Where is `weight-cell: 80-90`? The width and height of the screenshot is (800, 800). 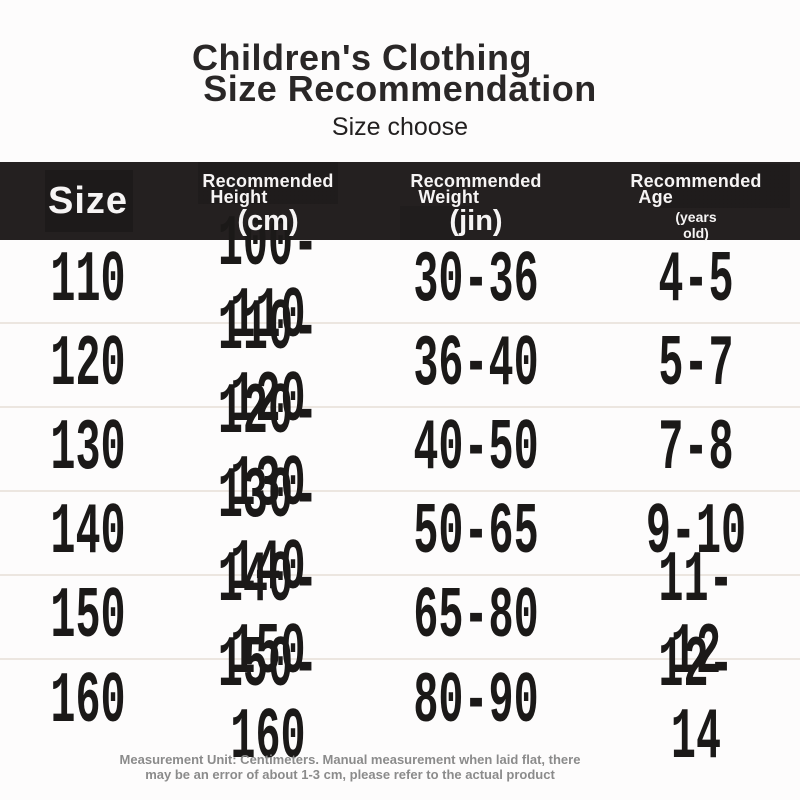 weight-cell: 80-90 is located at coordinates (476, 702).